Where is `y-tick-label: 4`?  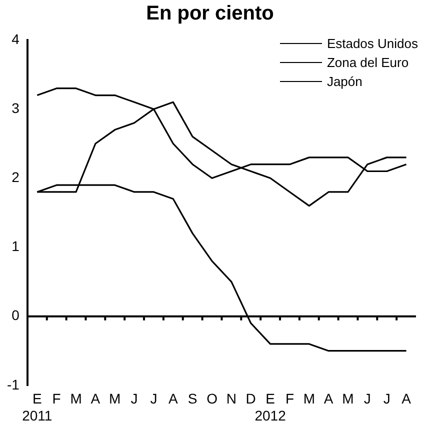 y-tick-label: 4 is located at coordinates (16, 38).